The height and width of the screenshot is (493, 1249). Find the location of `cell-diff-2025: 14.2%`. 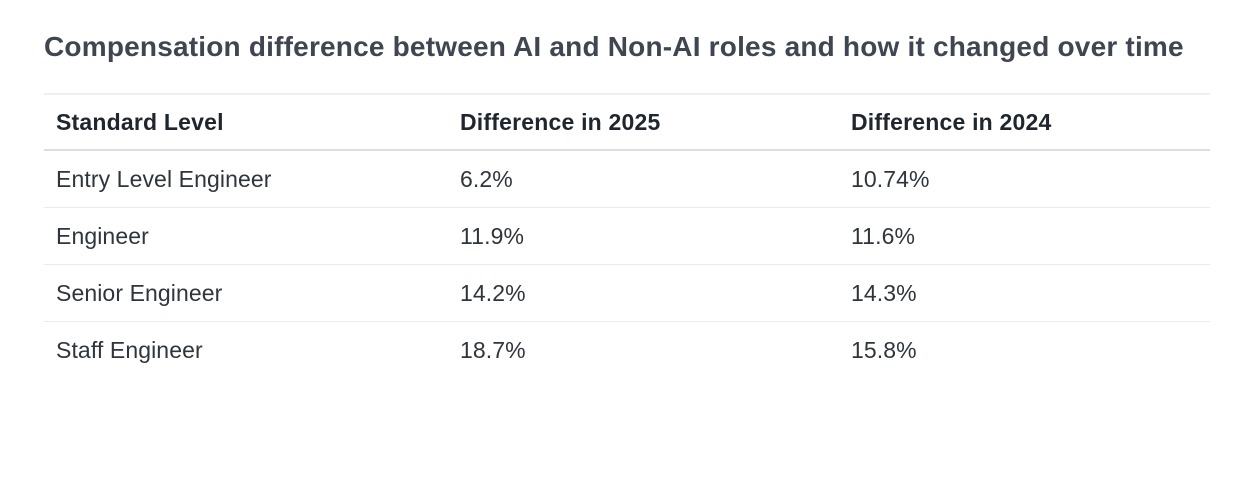

cell-diff-2025: 14.2% is located at coordinates (493, 293).